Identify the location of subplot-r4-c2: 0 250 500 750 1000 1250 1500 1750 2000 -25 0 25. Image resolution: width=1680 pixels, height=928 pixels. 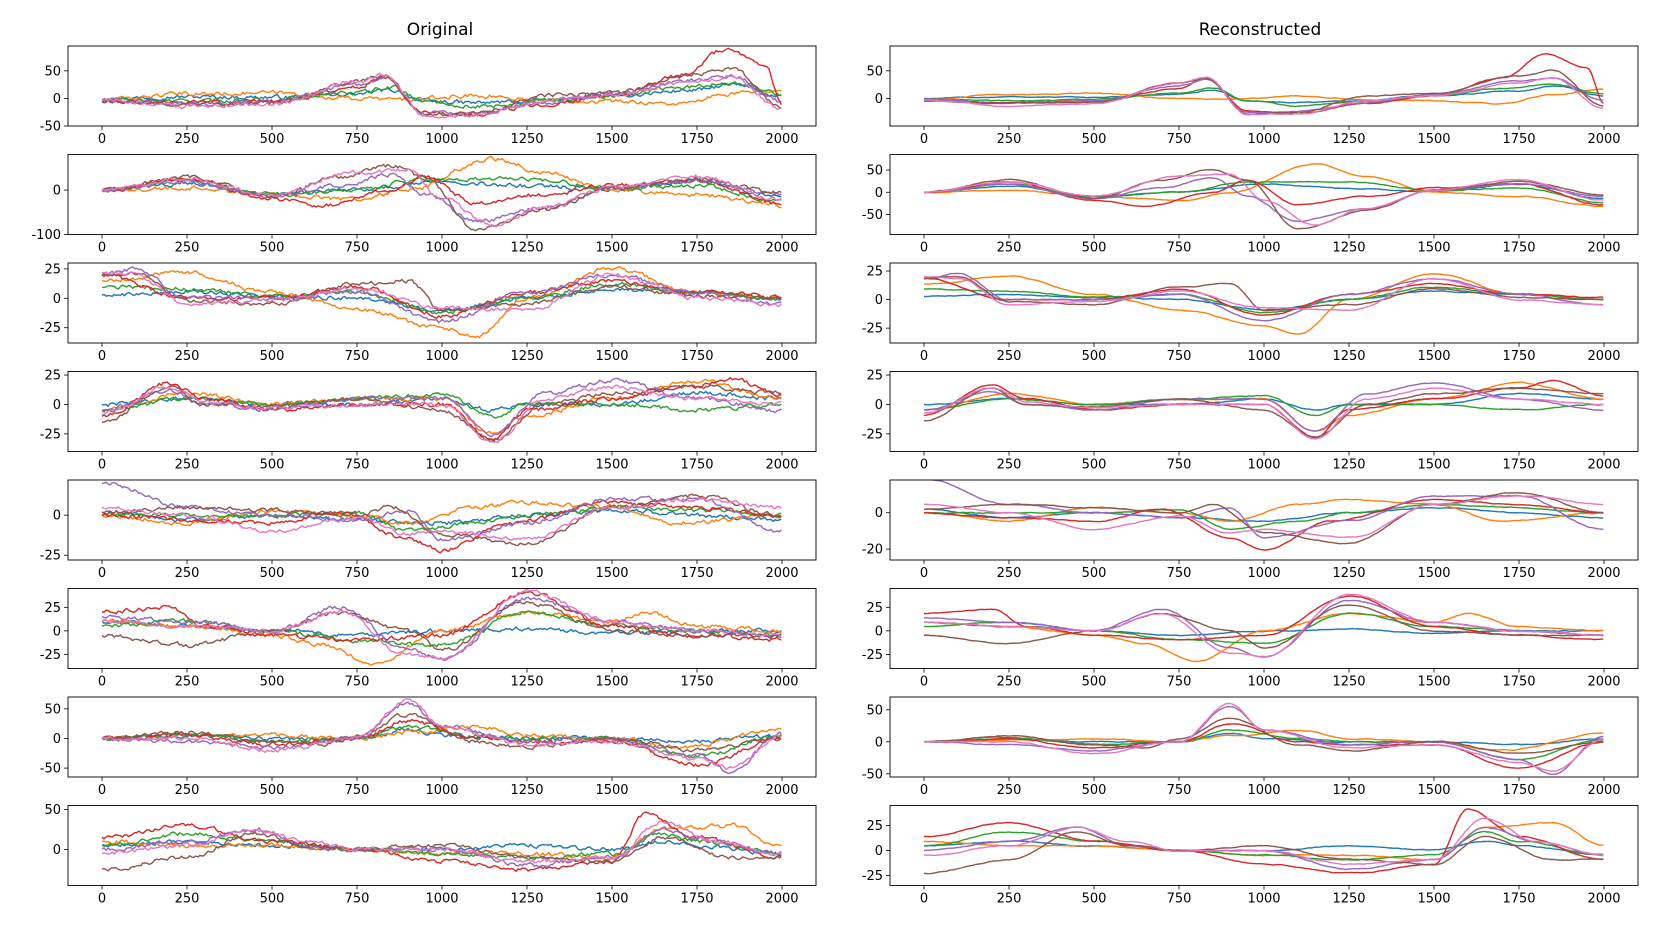
(1250, 421).